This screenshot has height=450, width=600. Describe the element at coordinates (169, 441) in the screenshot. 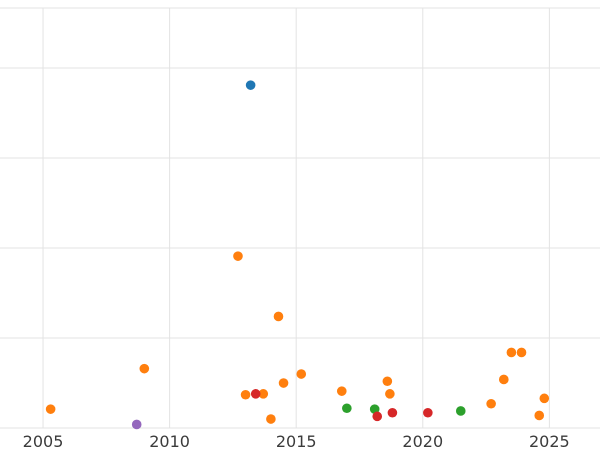

I see `x-tick-label: 2010` at that location.